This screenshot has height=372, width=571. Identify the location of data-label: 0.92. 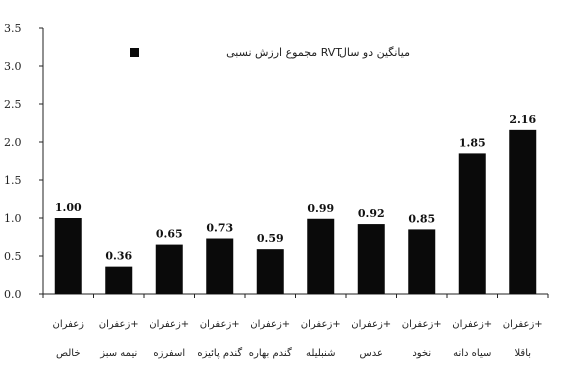
(371, 213).